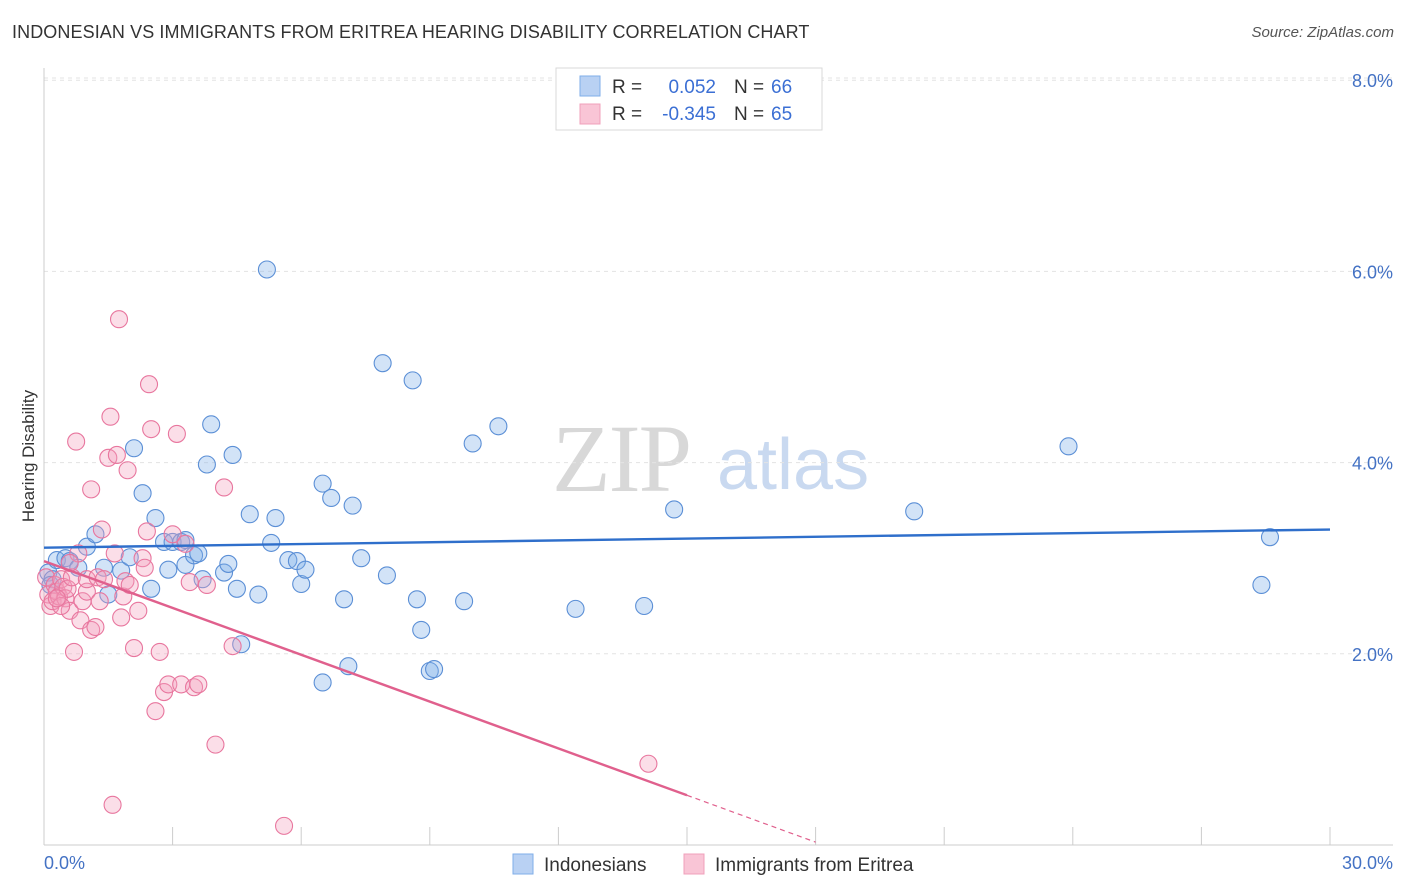  I want to click on bottom-legend-label-indonesians: Indonesians, so click(595, 865).